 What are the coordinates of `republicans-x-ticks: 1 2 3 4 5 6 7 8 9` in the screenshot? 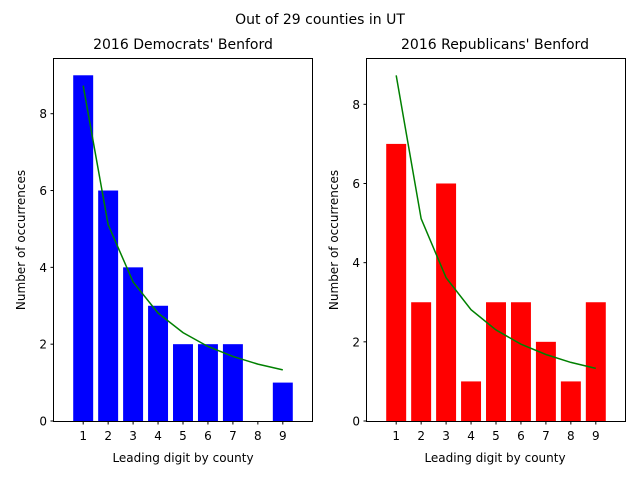 It's located at (496, 432).